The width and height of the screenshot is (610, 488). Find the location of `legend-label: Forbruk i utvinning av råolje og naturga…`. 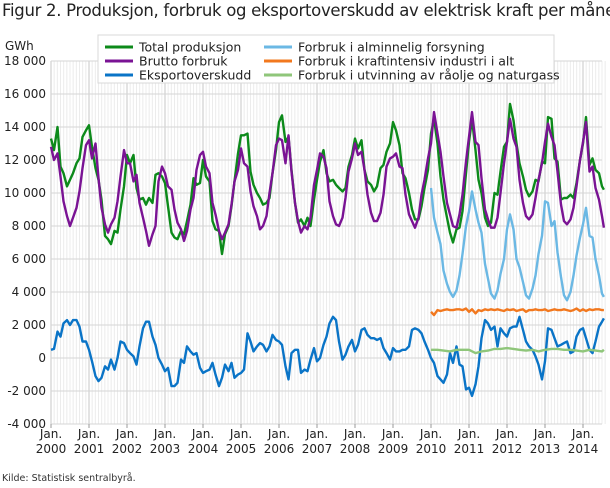

legend-label: Forbruk i utvinning av råolje og naturga… is located at coordinates (429, 75).